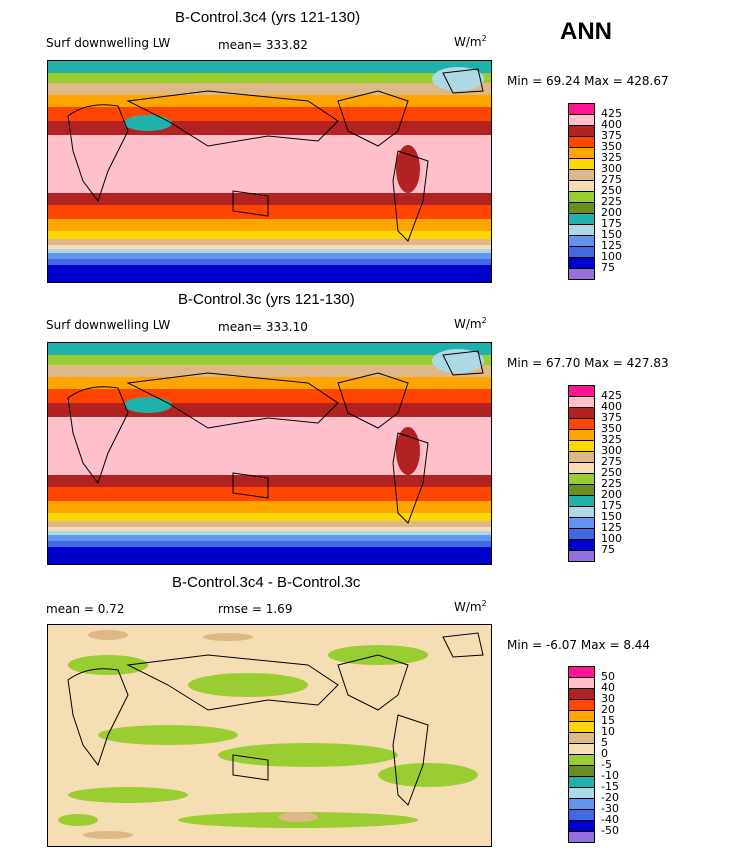 This screenshot has height=852, width=733. What do you see at coordinates (610, 786) in the screenshot?
I see `colorbar-label: -15` at bounding box center [610, 786].